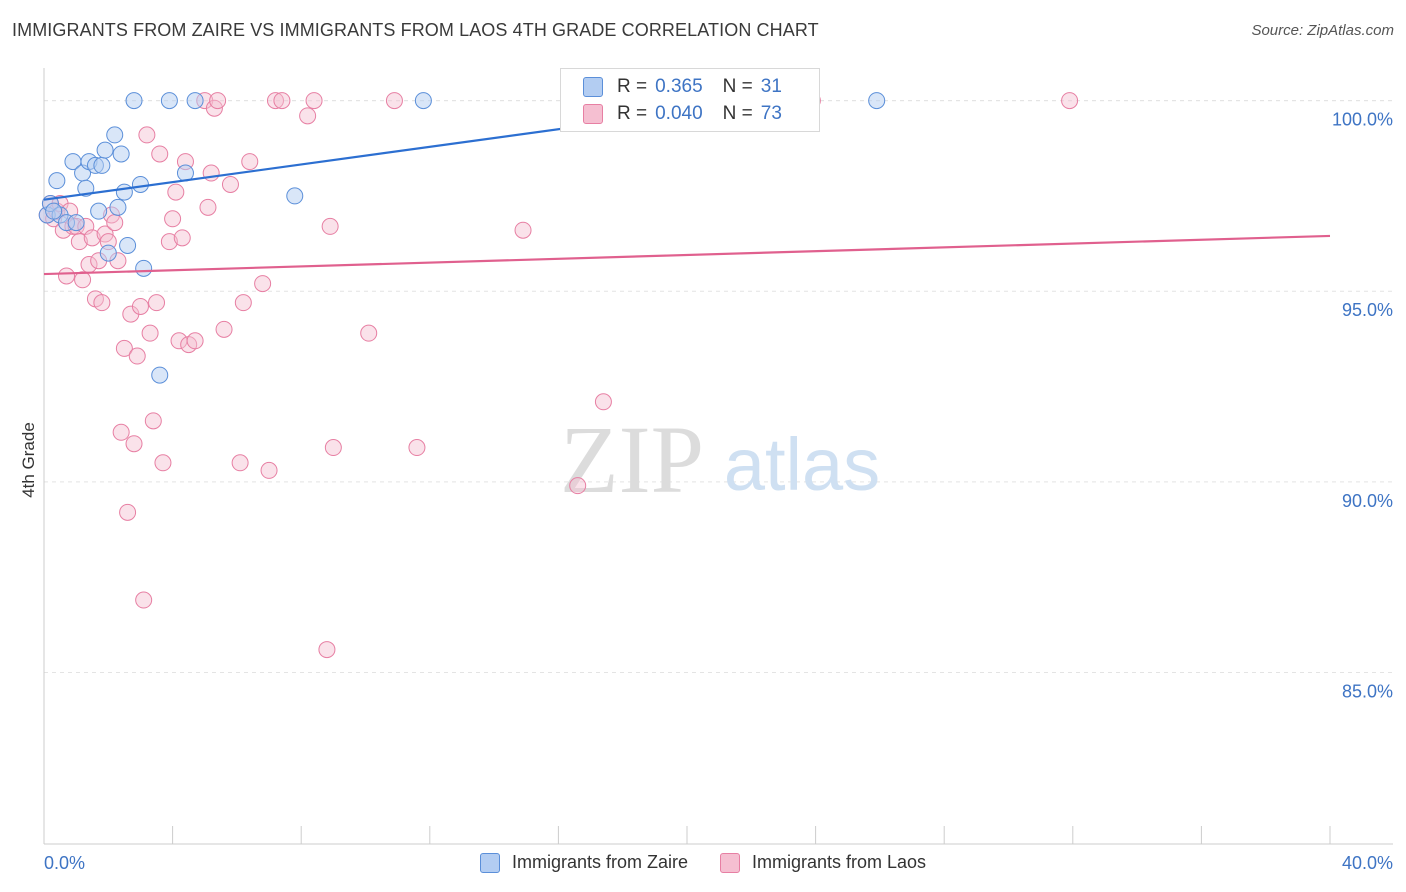  I want to click on bottom-legend-laos-label: Immigrants from Laos, so click(839, 862).